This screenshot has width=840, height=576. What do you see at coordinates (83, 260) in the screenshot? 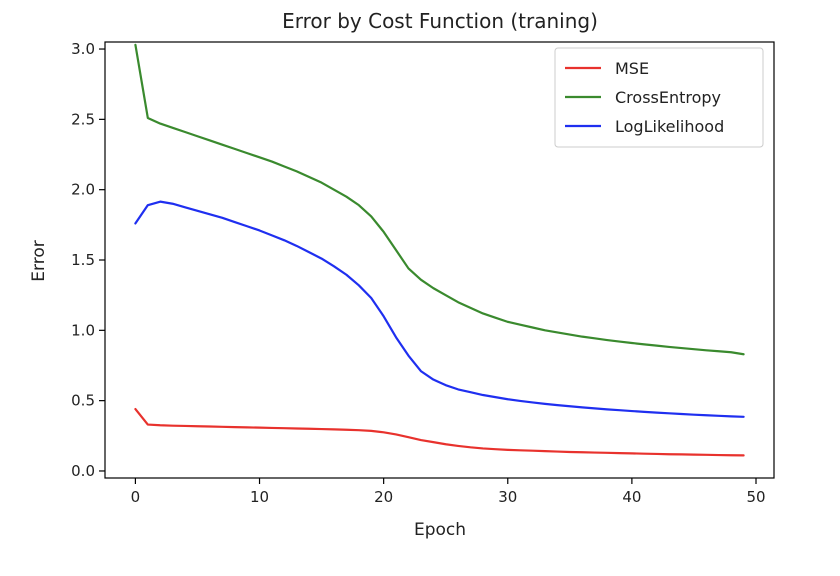
I see `y-tick-label: 1.5` at bounding box center [83, 260].